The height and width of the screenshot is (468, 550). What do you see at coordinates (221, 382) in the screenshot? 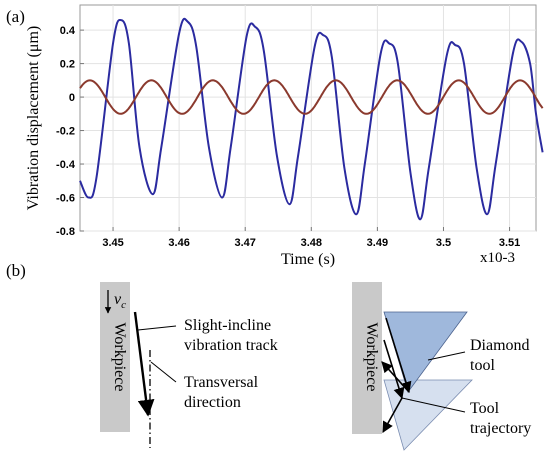
I see `direction-label-line1: Transversal` at bounding box center [221, 382].